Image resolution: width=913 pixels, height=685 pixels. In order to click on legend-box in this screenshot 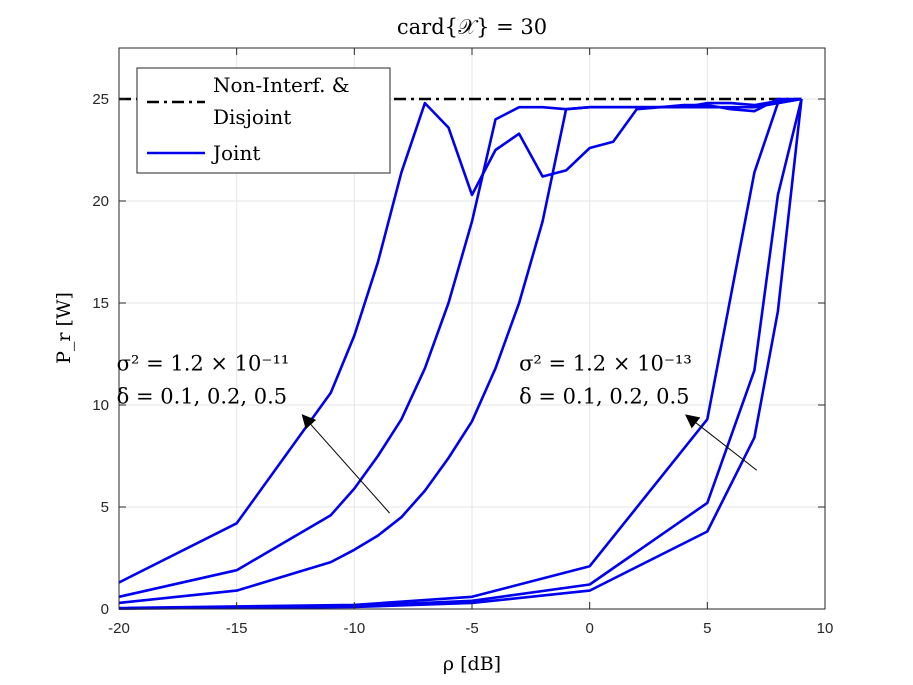, I will do `click(263, 120)`.